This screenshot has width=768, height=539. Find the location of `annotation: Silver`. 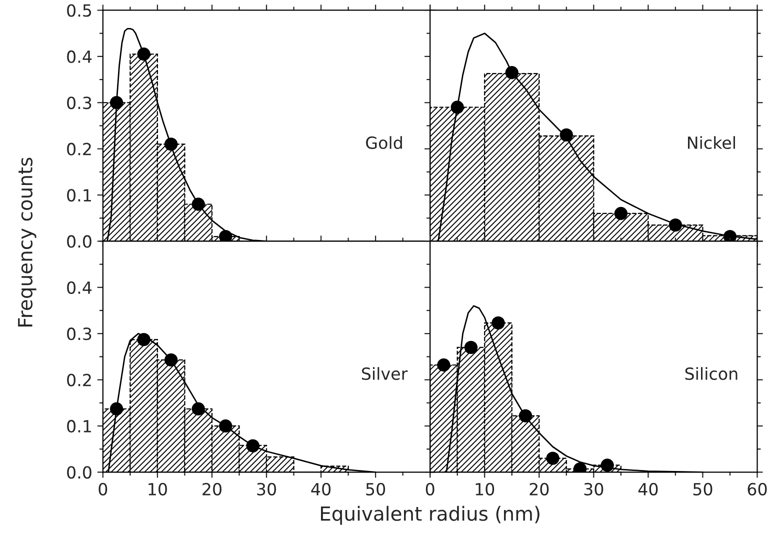

annotation: Silver is located at coordinates (385, 373).